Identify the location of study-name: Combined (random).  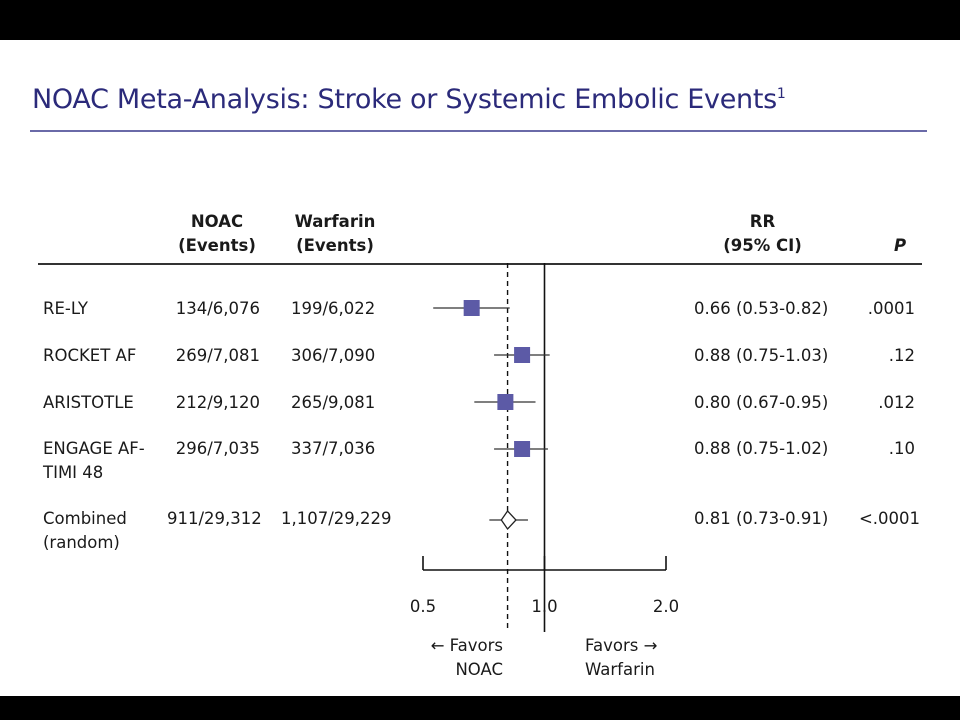
(85, 530).